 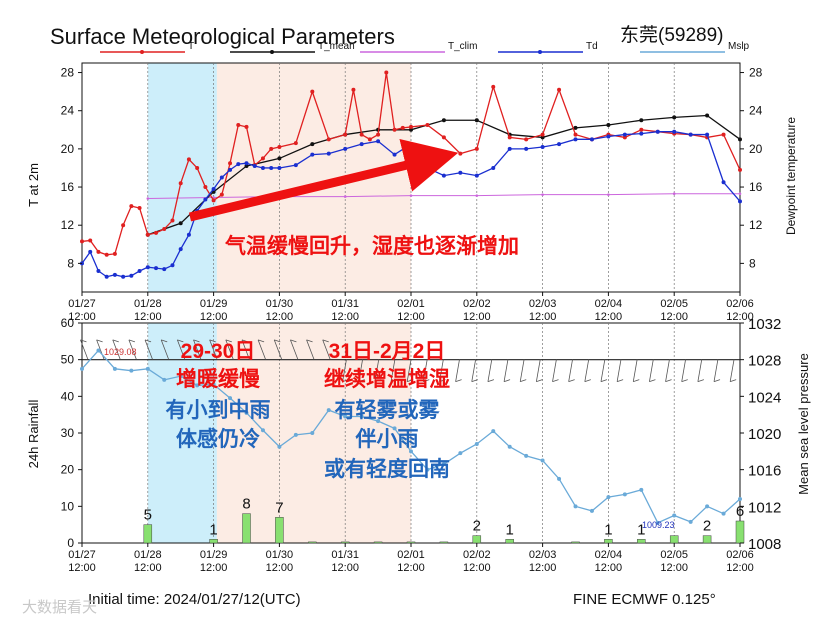 What do you see at coordinates (33, 434) in the screenshot?
I see `y-axis-label-rainfall: 24h Rainfall` at bounding box center [33, 434].